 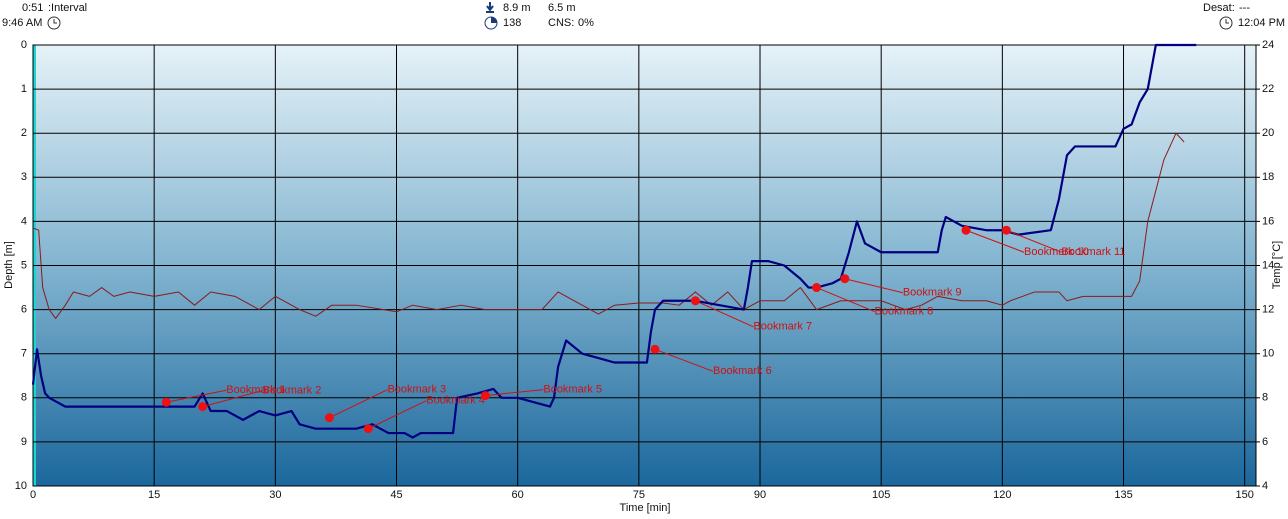 I want to click on desat-value: ---, so click(x=1244, y=8).